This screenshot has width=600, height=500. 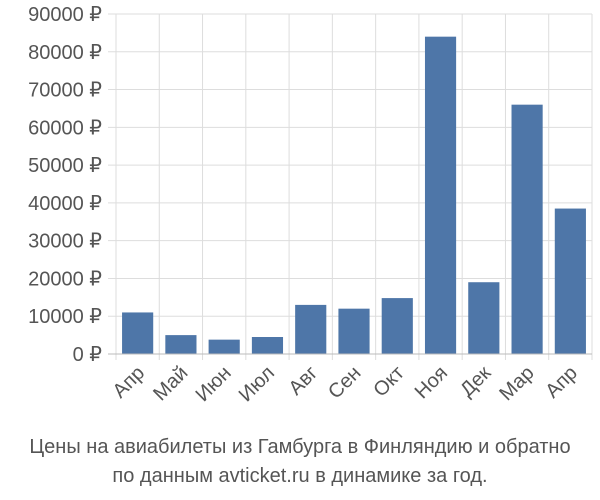 What do you see at coordinates (65, 53) in the screenshot?
I see `y-tick-label: 80000 ₽` at bounding box center [65, 53].